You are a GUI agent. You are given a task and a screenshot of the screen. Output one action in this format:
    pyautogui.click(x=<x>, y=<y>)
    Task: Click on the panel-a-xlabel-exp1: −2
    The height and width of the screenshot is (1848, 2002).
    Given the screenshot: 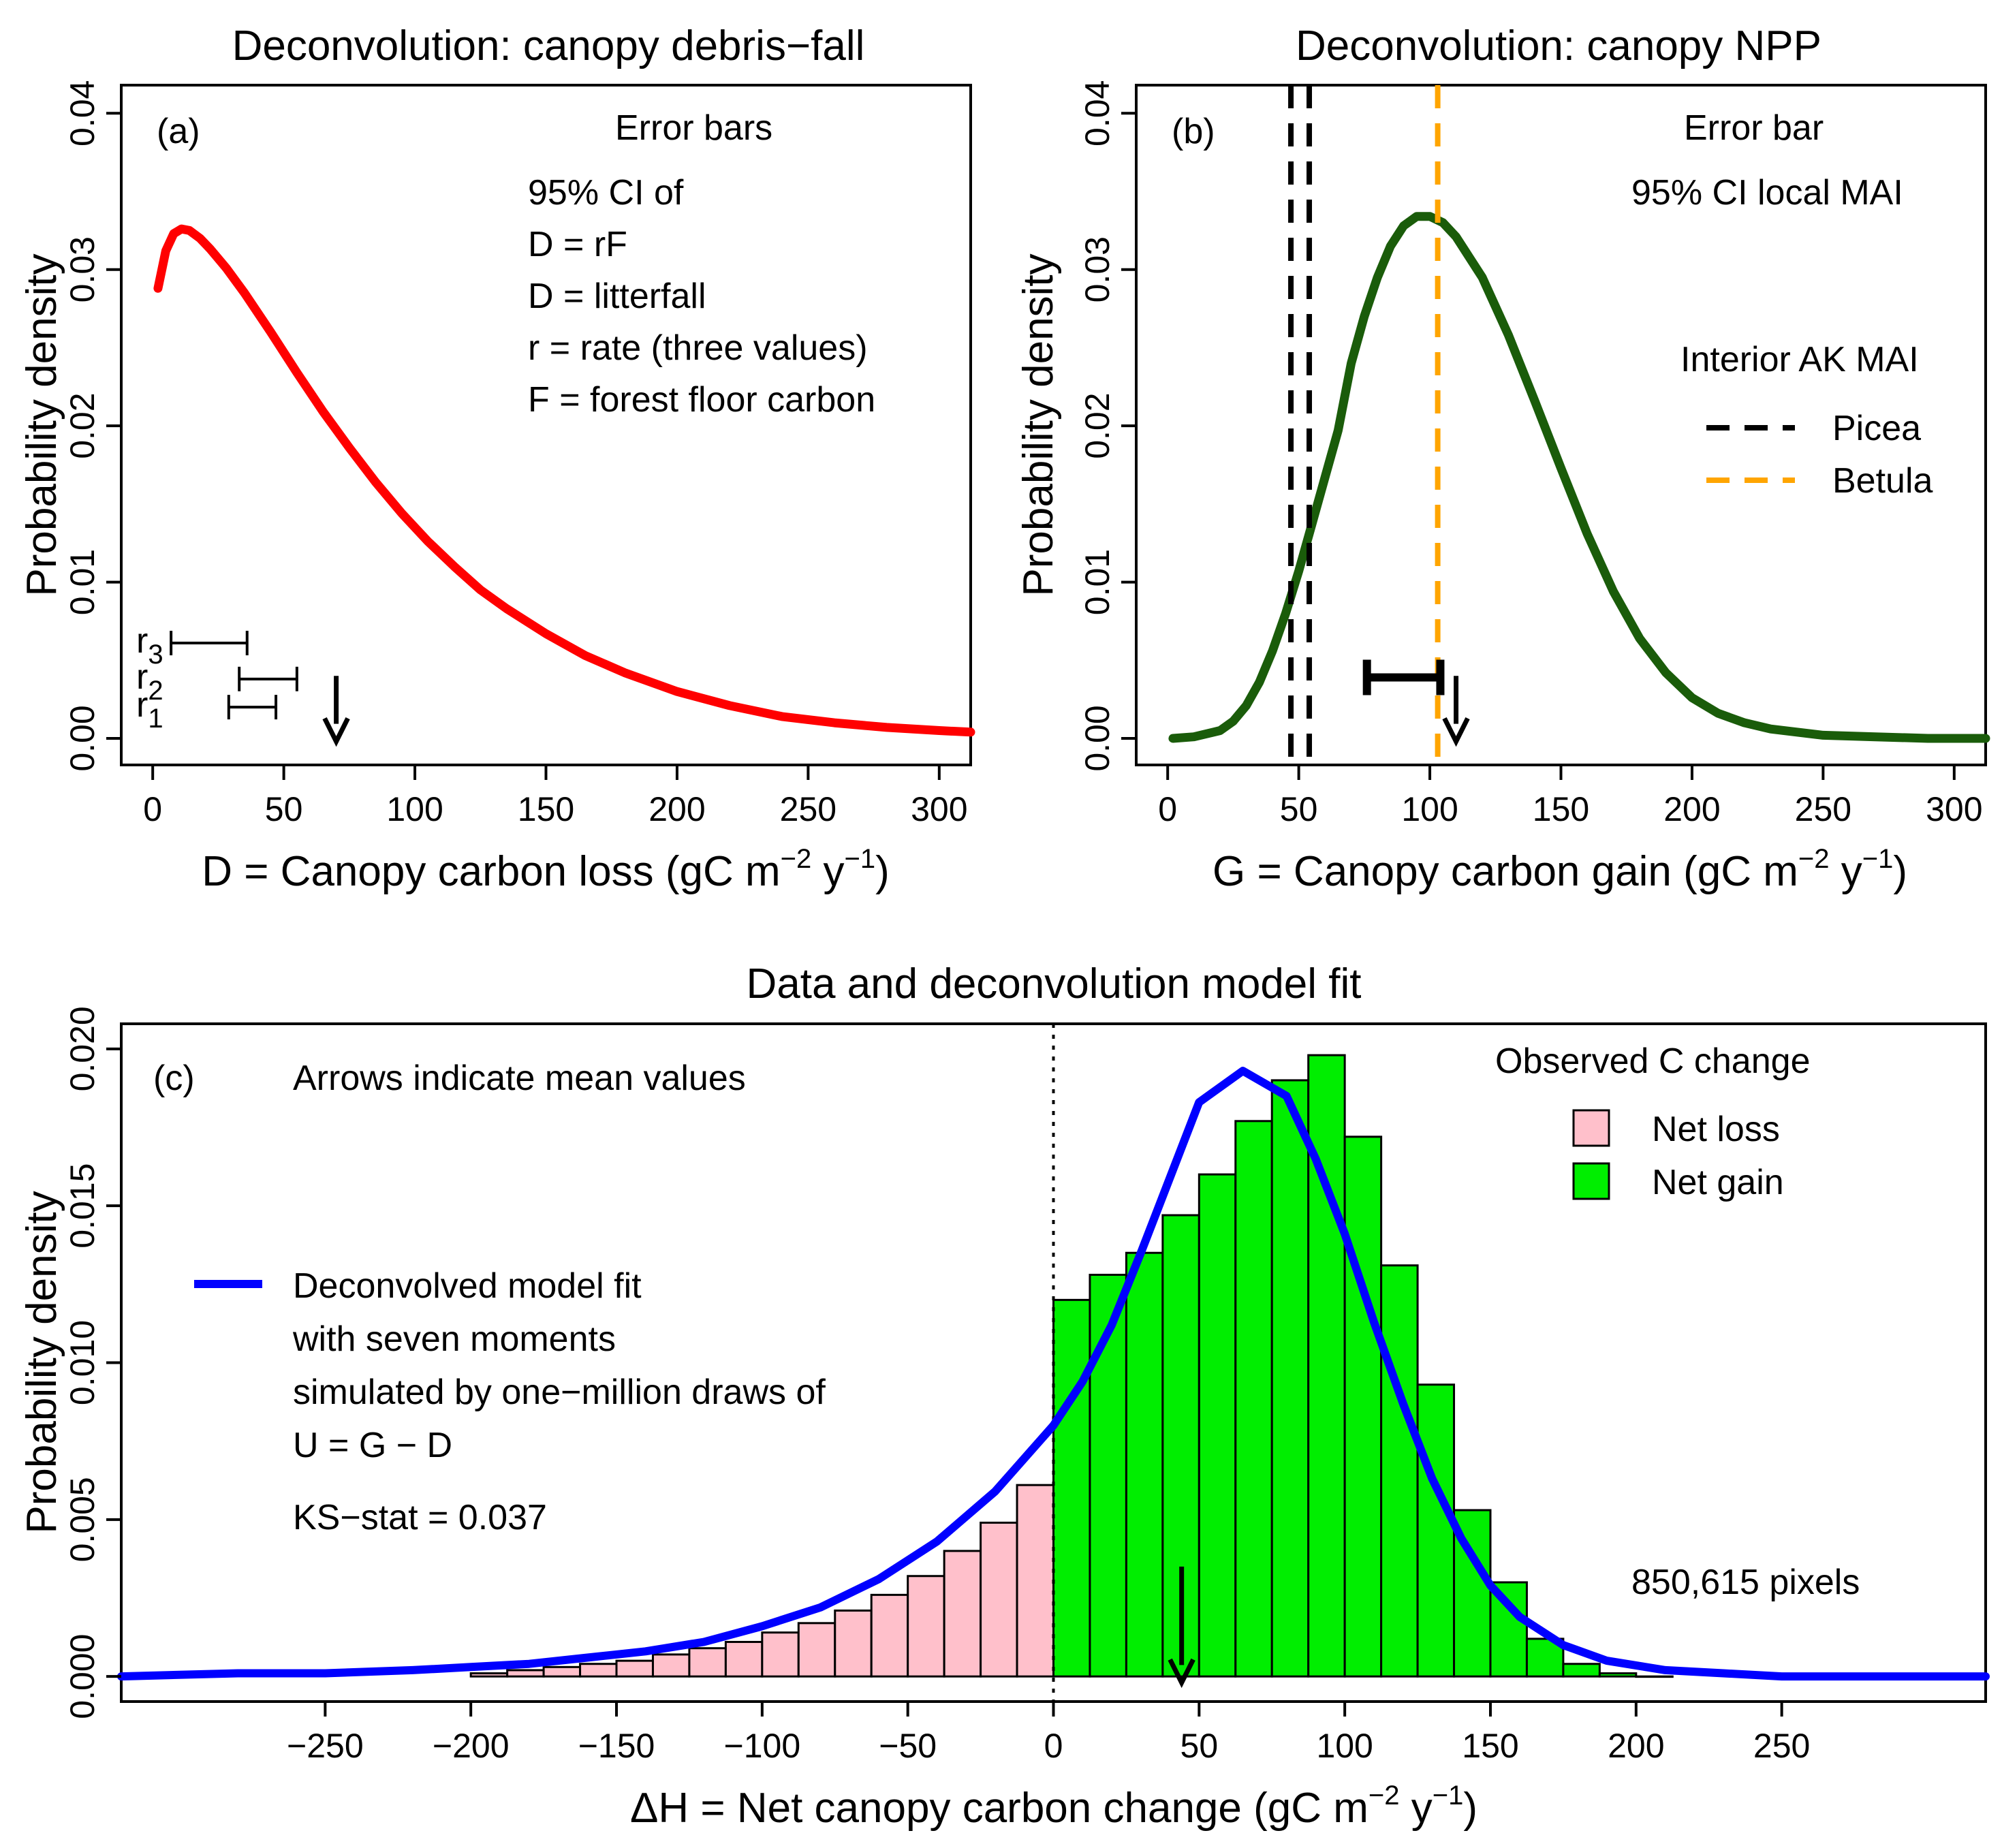 What is the action you would take?
    pyautogui.click(x=796, y=859)
    